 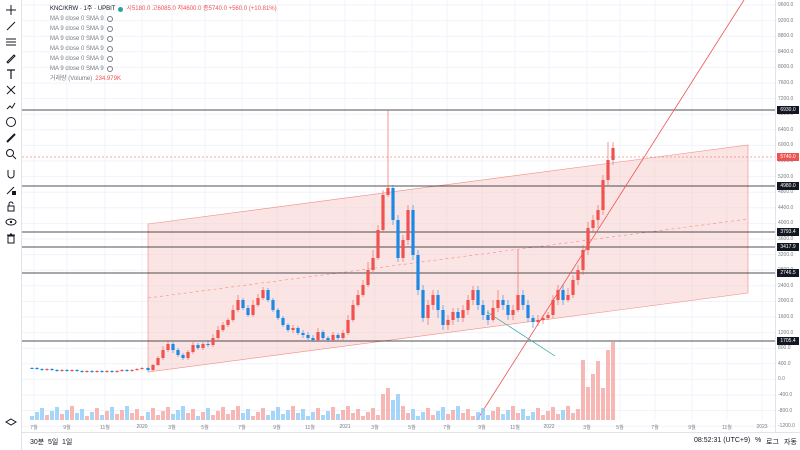 I want to click on auto-button: 자동, so click(x=790, y=442).